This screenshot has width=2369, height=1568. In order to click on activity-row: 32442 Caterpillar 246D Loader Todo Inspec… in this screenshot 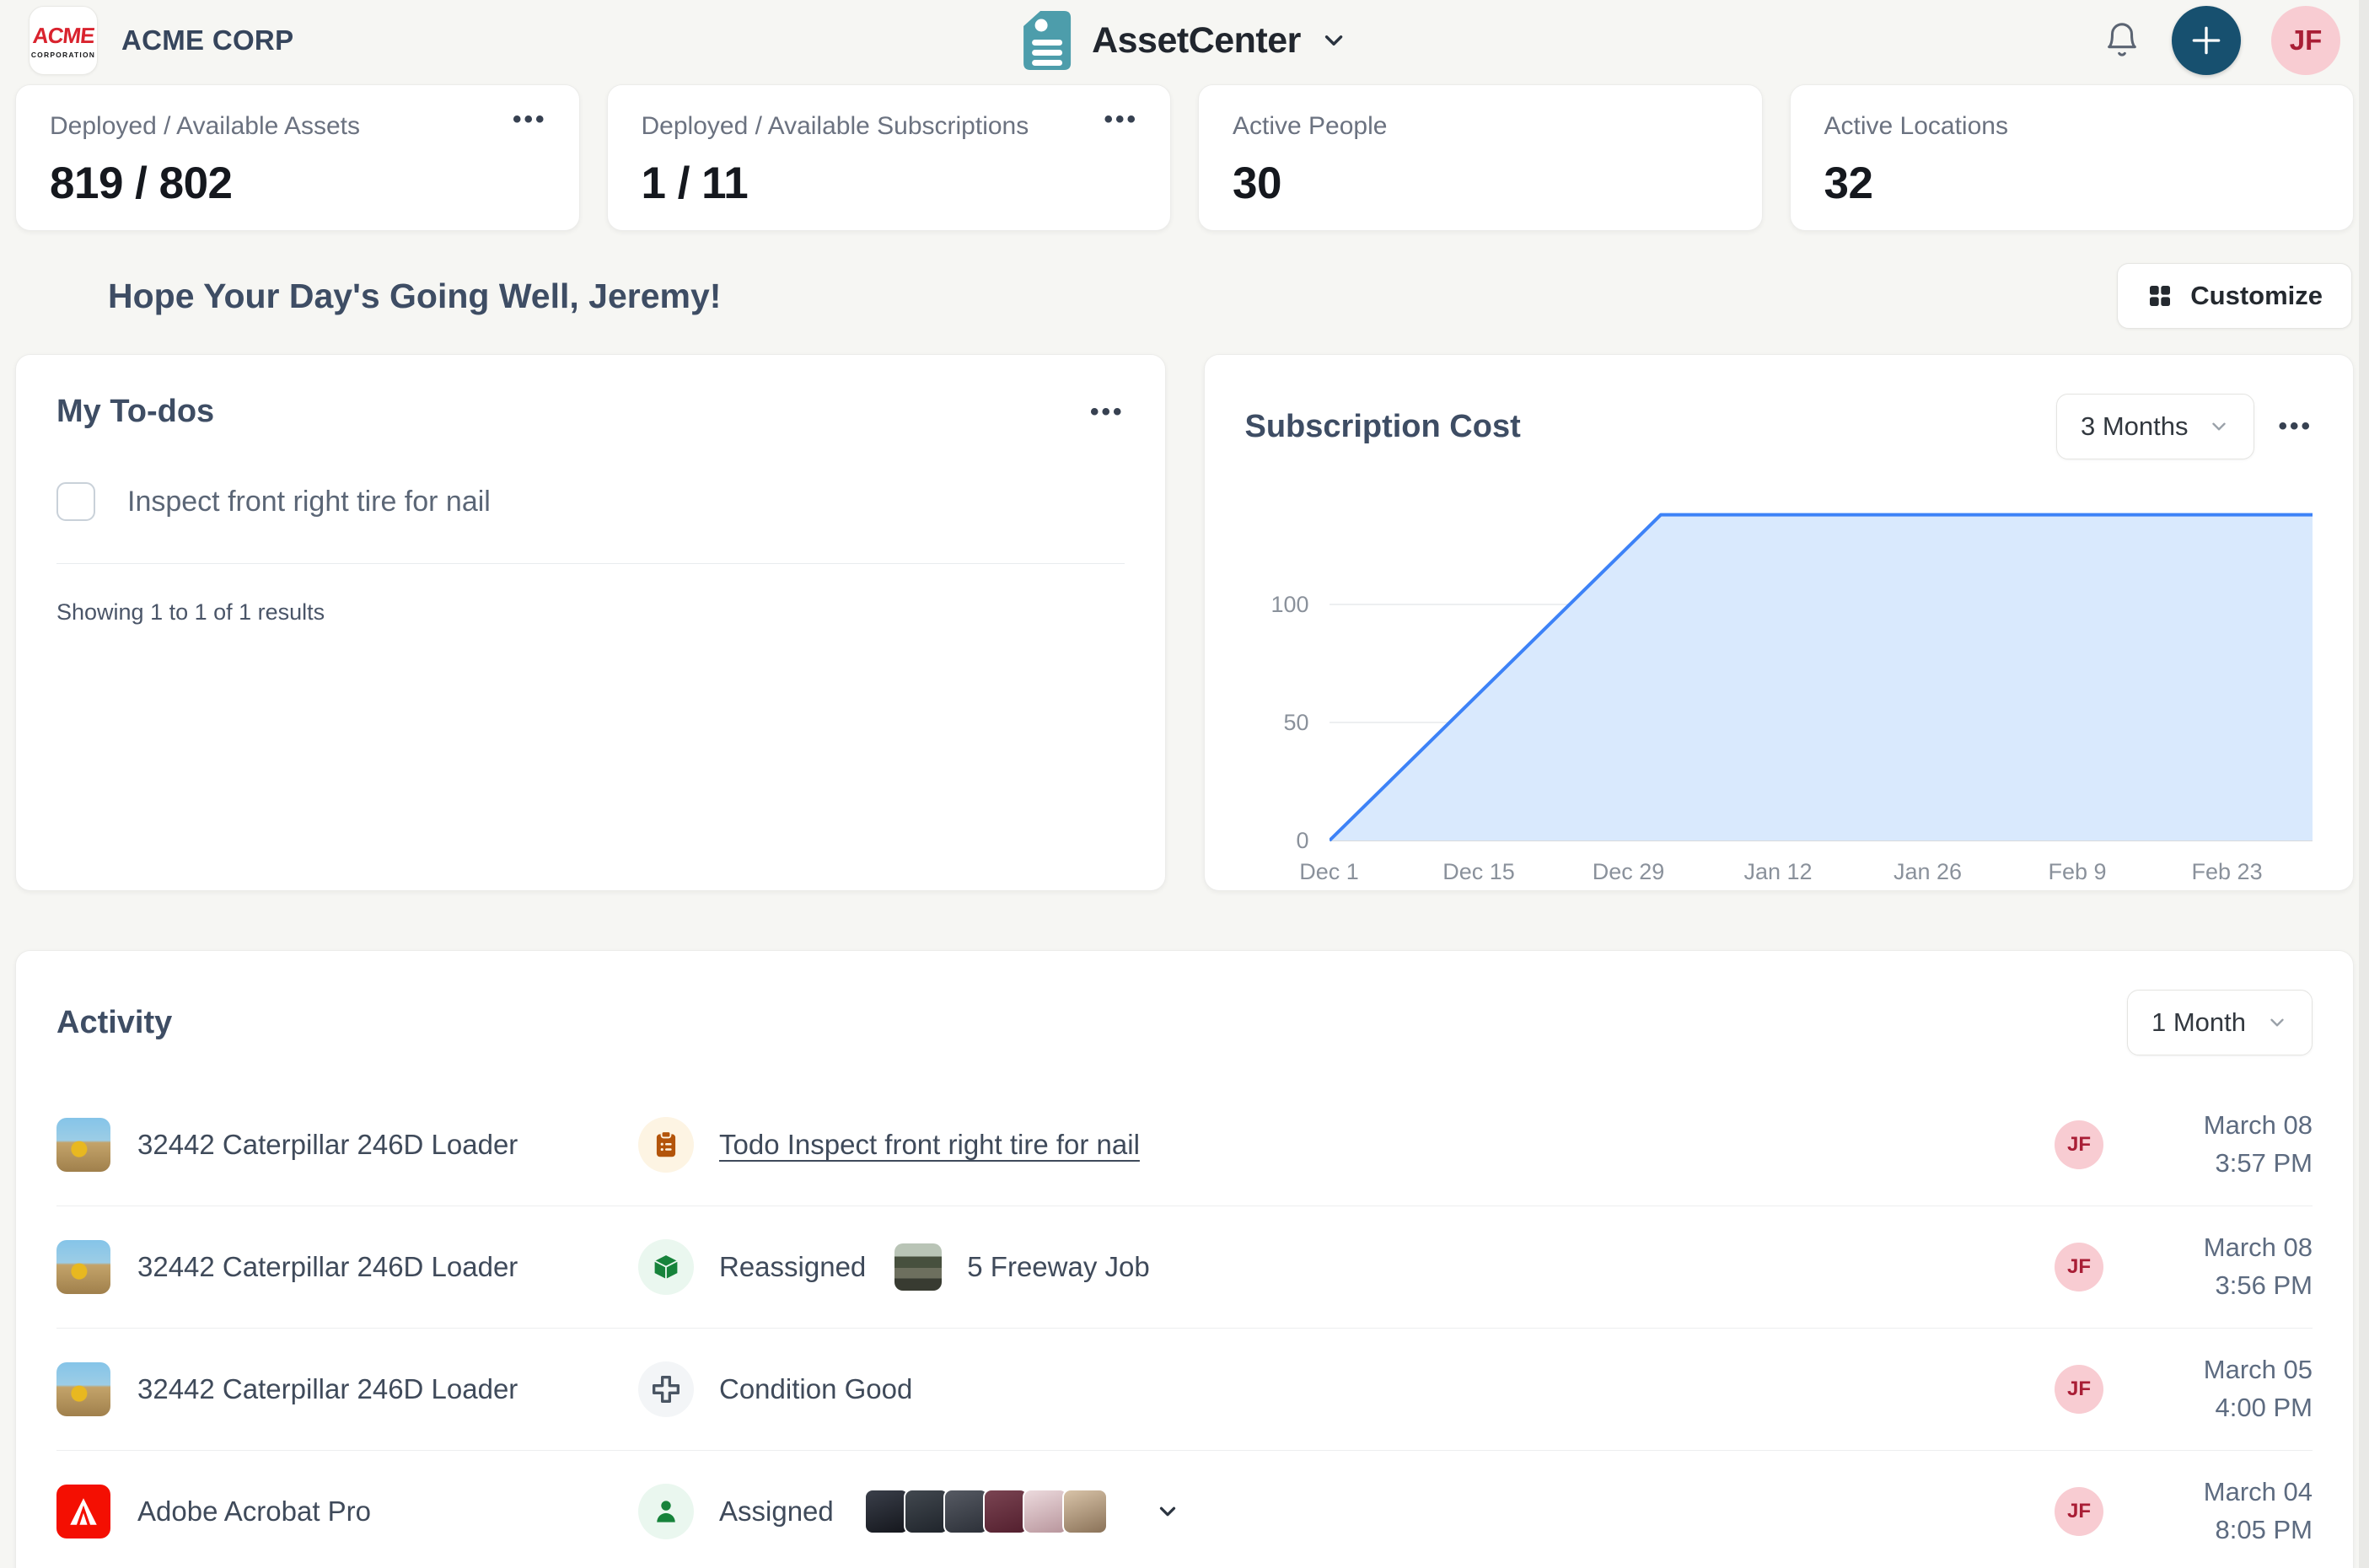, I will do `click(1184, 1145)`.